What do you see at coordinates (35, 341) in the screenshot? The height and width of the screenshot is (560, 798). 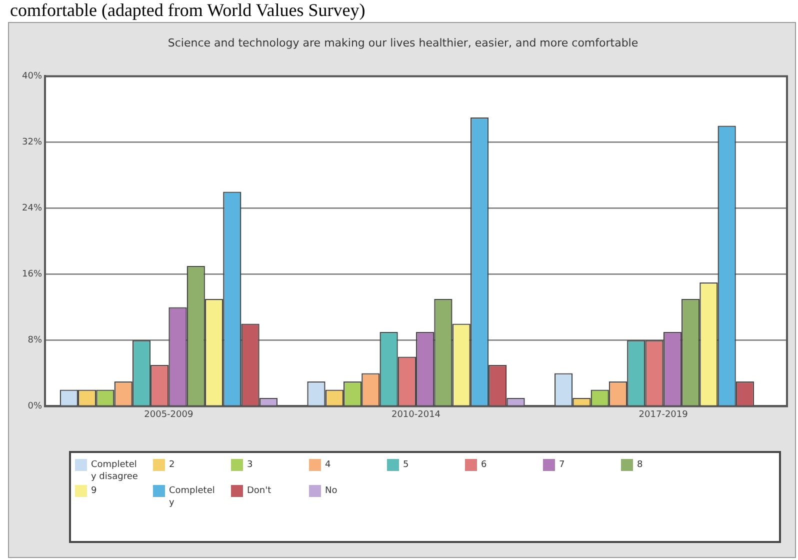 I see `y-tick-label: 8%` at bounding box center [35, 341].